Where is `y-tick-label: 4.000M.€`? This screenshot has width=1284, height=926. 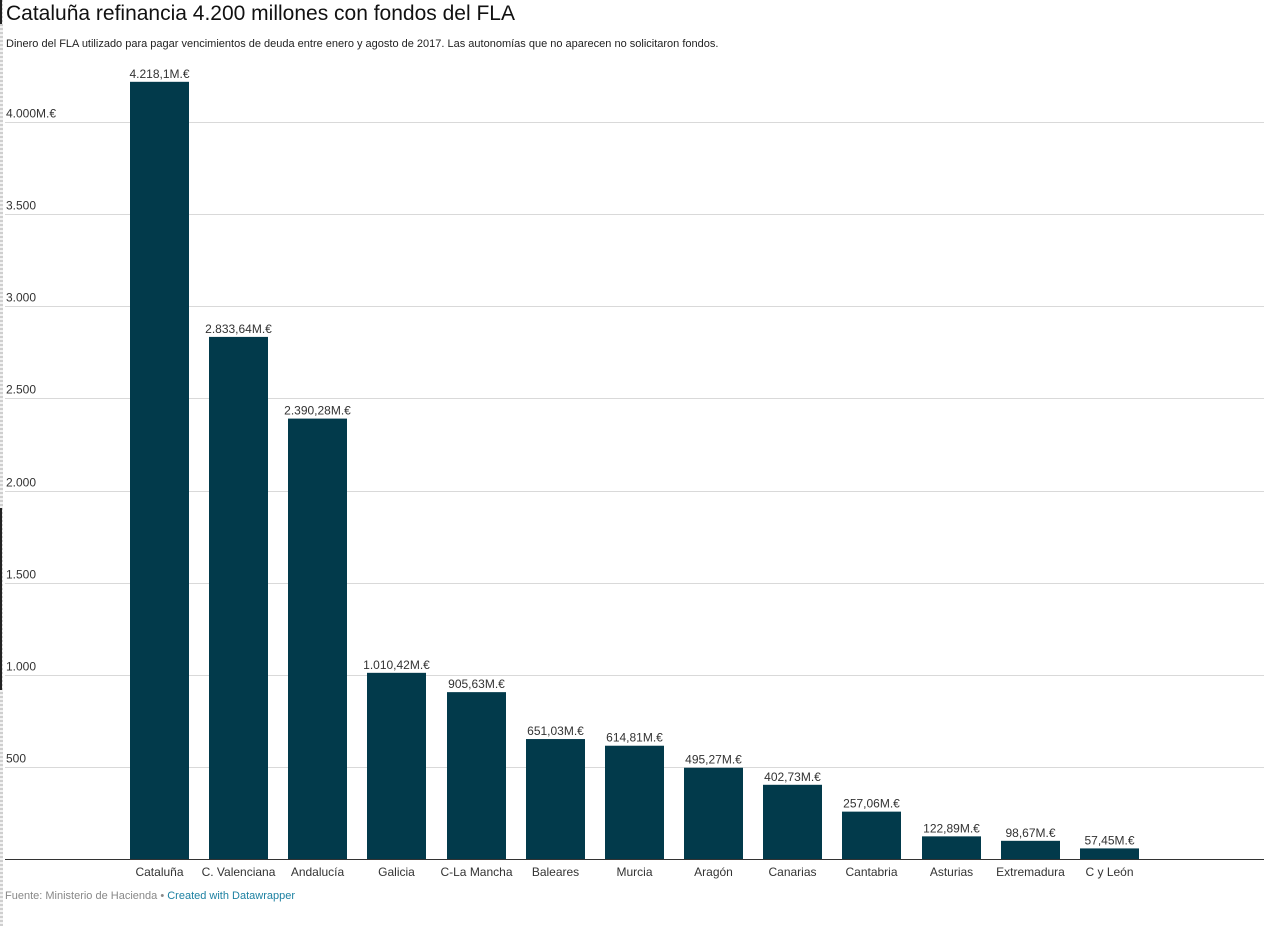 y-tick-label: 4.000M.€ is located at coordinates (31, 114).